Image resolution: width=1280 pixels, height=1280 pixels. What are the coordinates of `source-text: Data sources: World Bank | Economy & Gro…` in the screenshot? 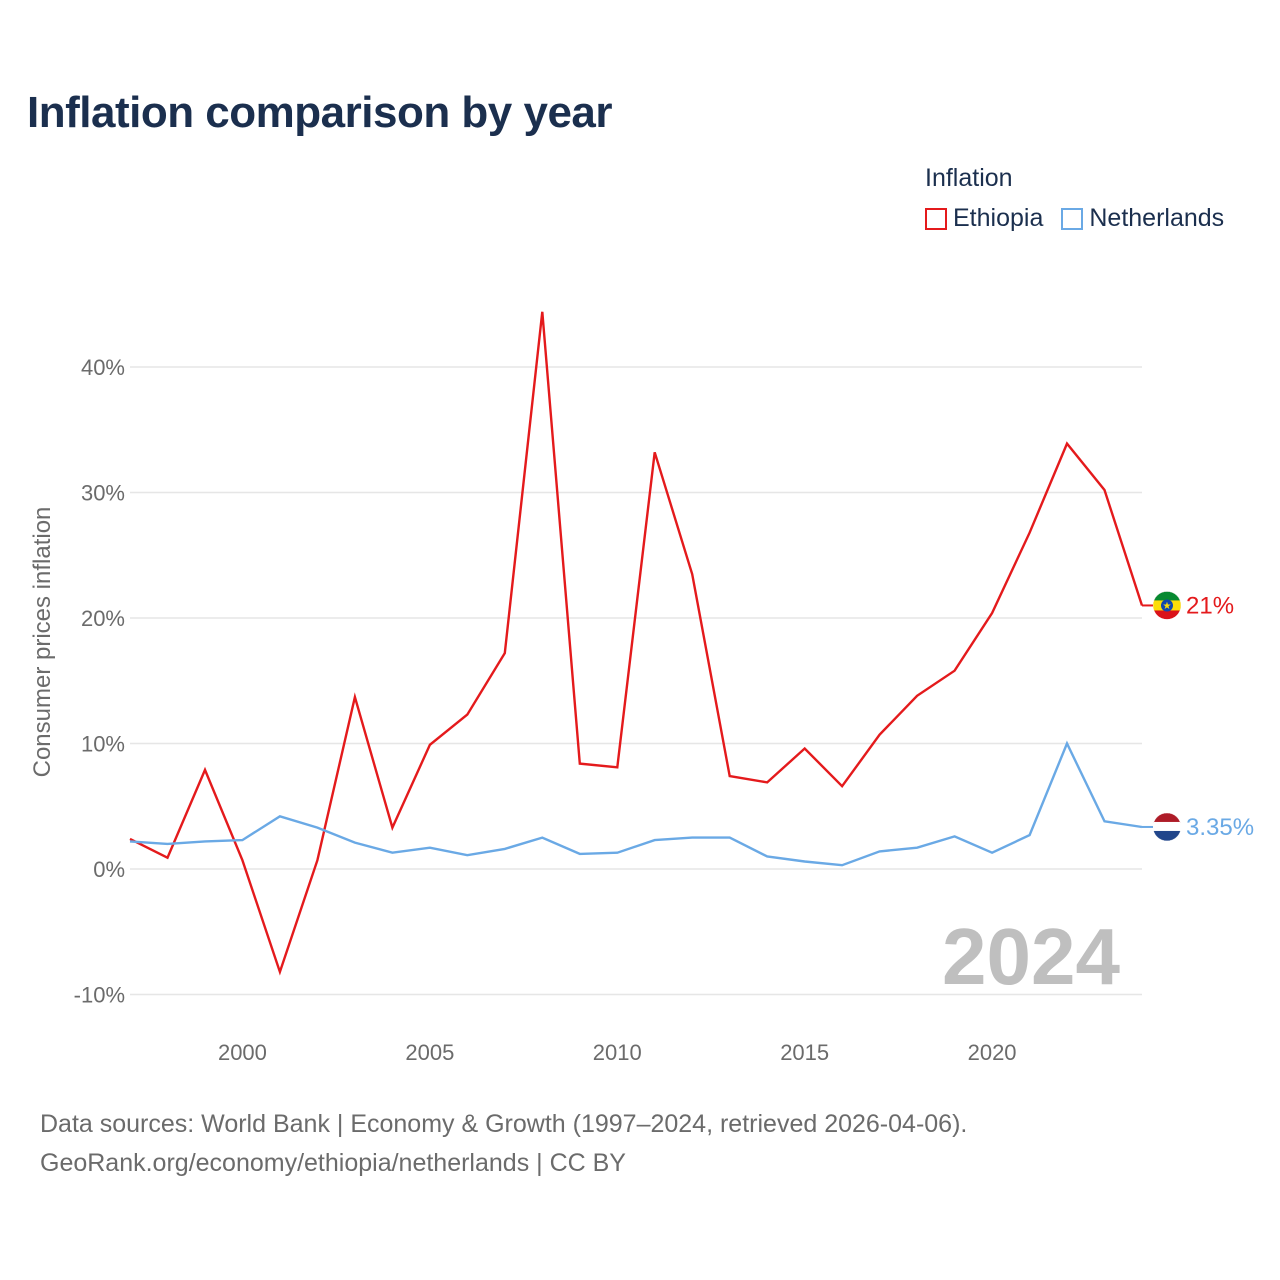 It's located at (504, 1124).